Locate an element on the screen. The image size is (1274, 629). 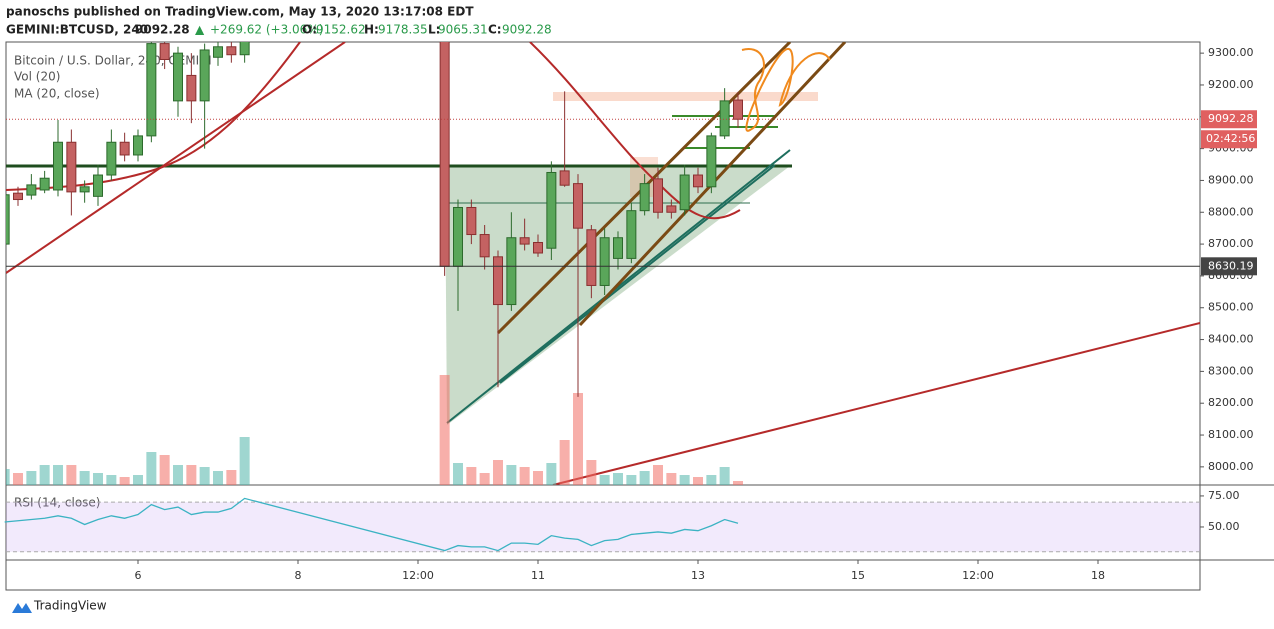
y-tick-label: 8400.00 is located at coordinates (1231, 339).